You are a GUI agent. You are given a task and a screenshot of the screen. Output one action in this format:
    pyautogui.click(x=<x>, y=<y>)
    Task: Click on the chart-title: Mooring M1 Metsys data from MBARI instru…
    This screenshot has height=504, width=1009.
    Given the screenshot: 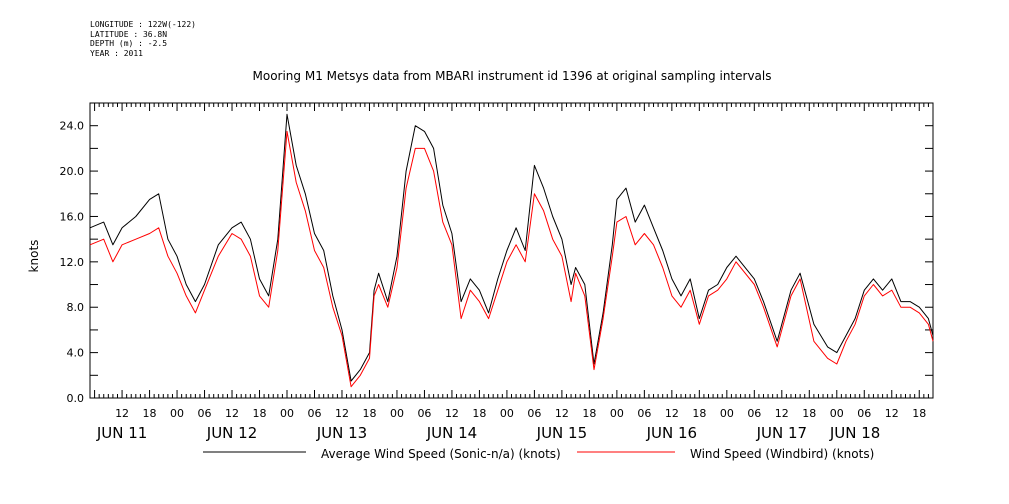 What is the action you would take?
    pyautogui.click(x=512, y=76)
    